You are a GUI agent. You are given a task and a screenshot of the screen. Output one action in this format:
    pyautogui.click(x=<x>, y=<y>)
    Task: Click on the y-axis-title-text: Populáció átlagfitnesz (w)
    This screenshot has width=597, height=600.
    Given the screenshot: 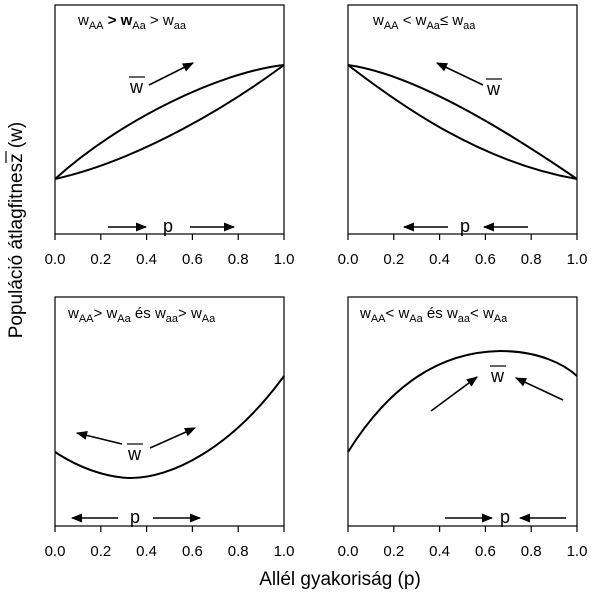 What is the action you would take?
    pyautogui.click(x=16, y=230)
    